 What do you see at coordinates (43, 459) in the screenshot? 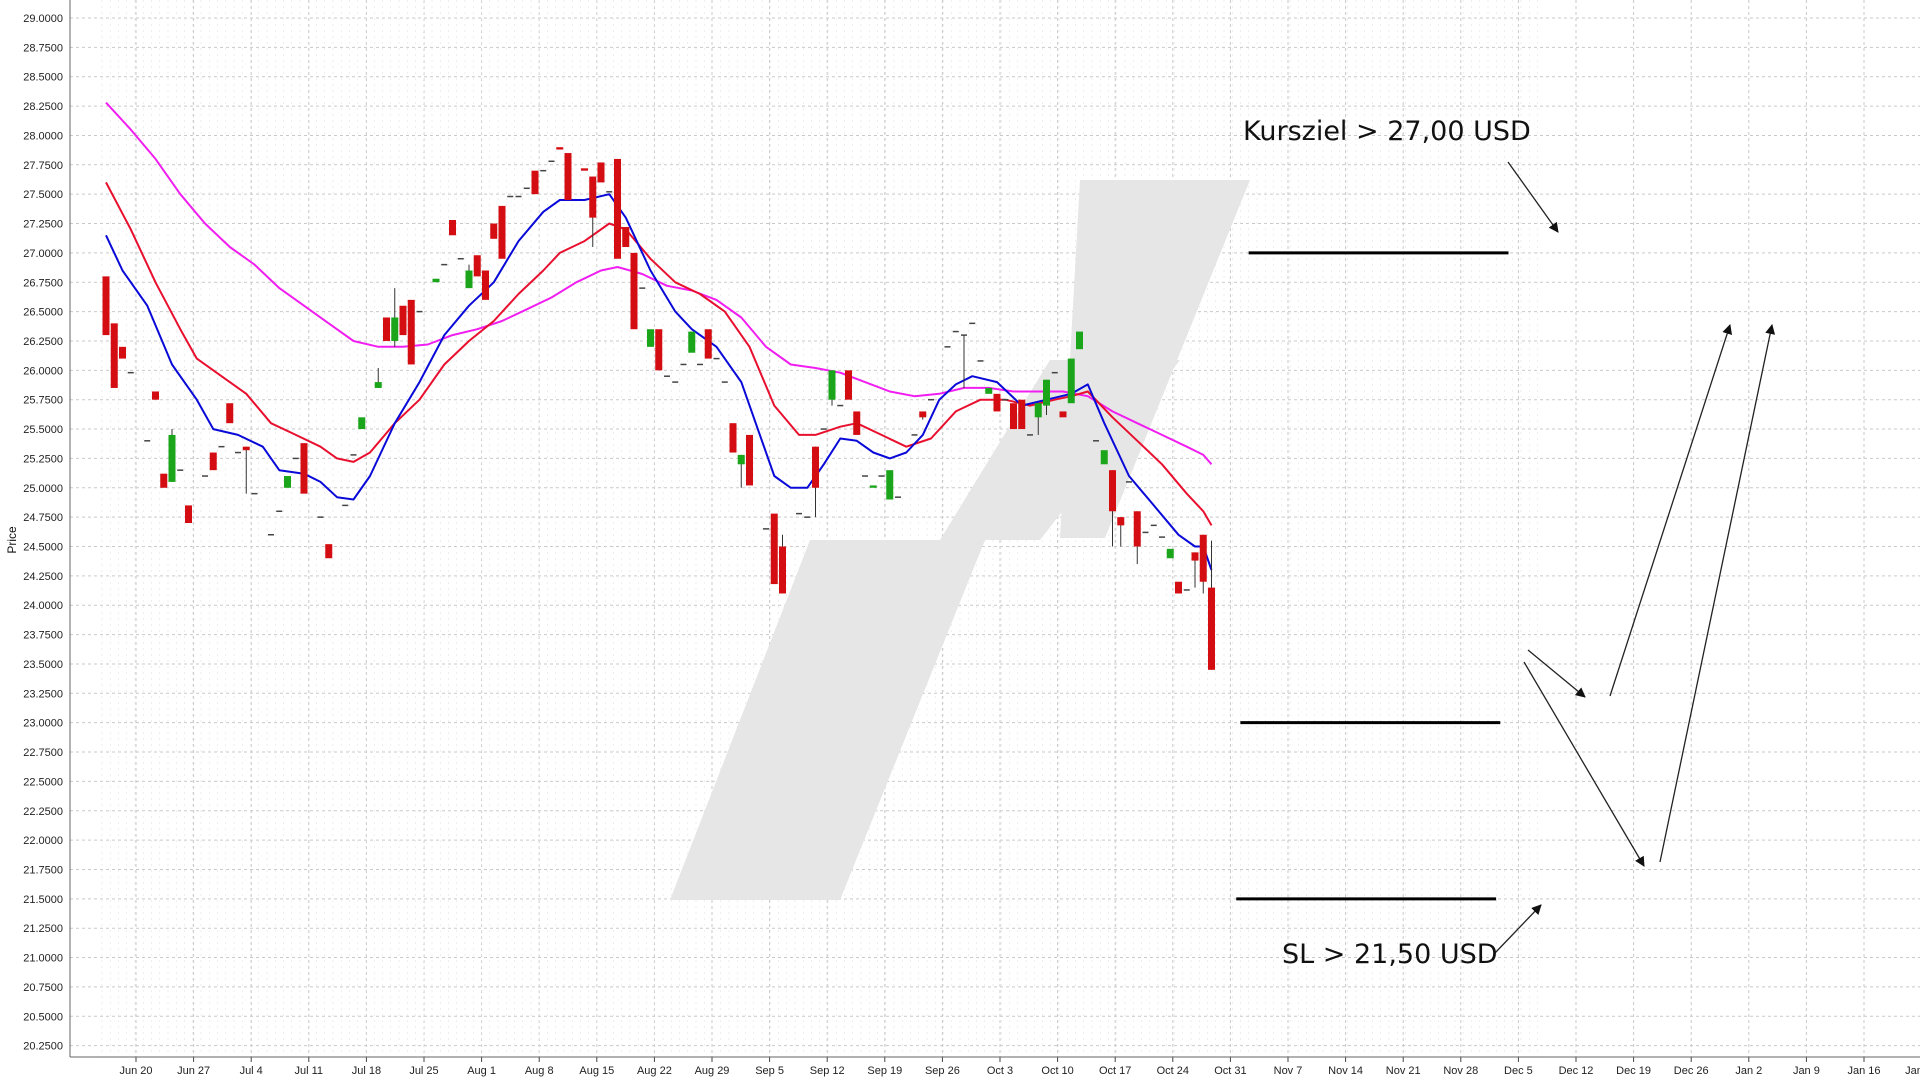
I see `y-tick-label: 25.2500` at bounding box center [43, 459].